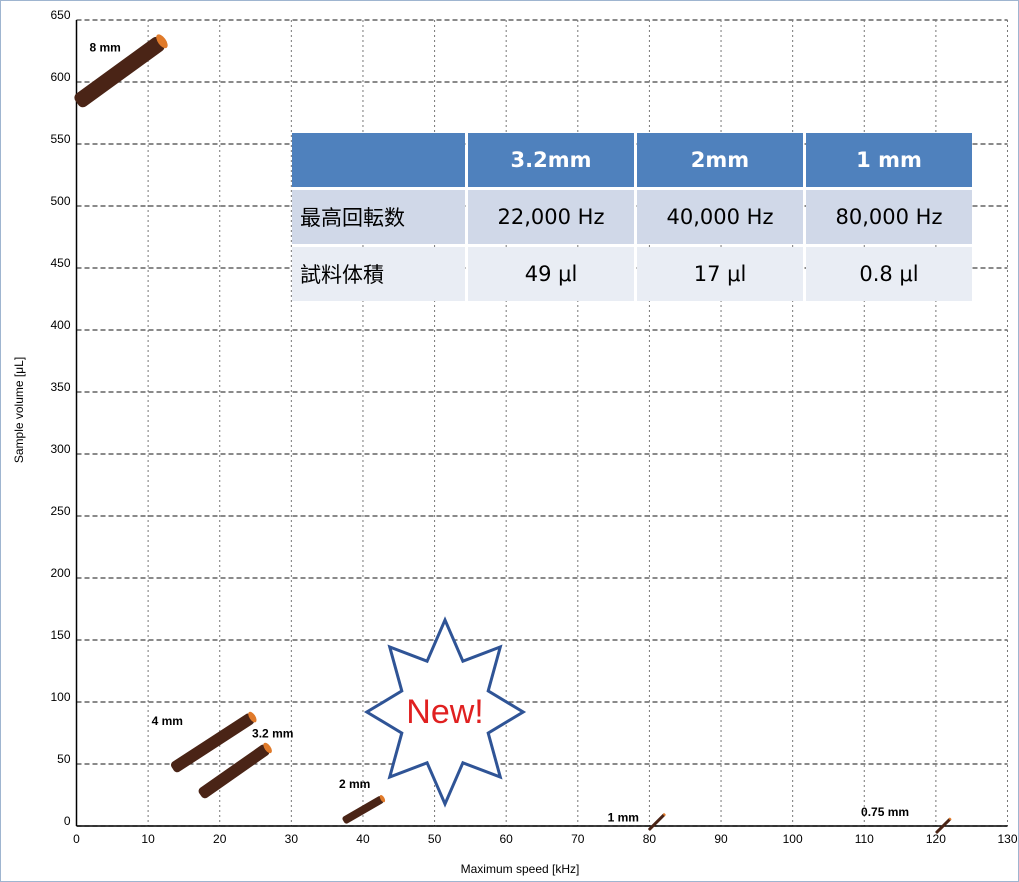 The width and height of the screenshot is (1019, 882). Describe the element at coordinates (378, 160) in the screenshot. I see `corner` at that location.